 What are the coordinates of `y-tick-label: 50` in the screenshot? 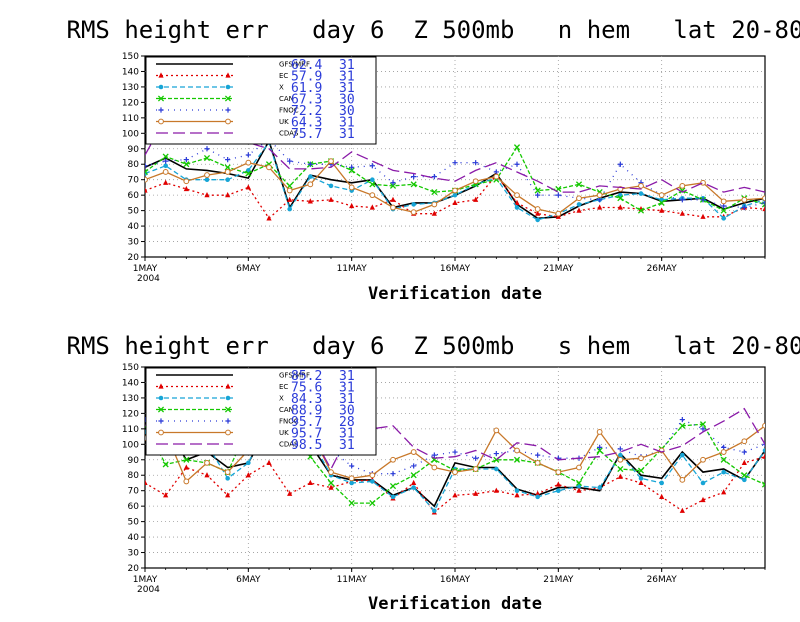 It's located at (134, 523).